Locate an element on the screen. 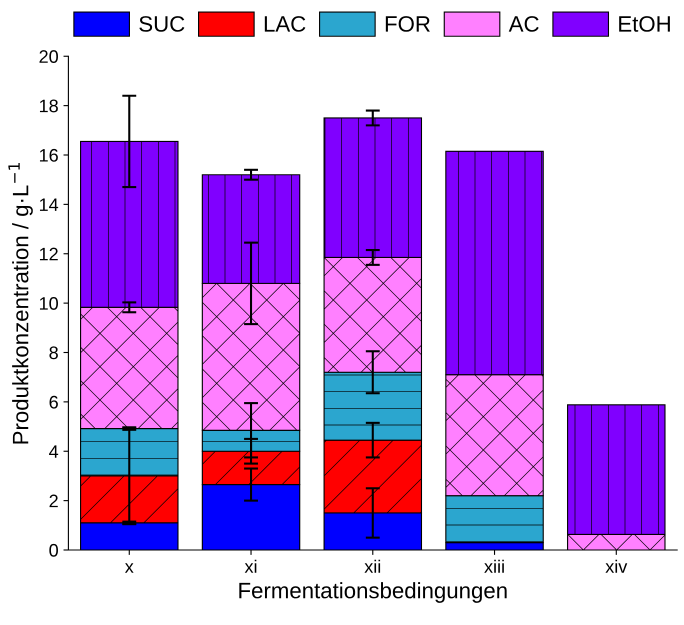  legend-label: SUC is located at coordinates (161, 24).